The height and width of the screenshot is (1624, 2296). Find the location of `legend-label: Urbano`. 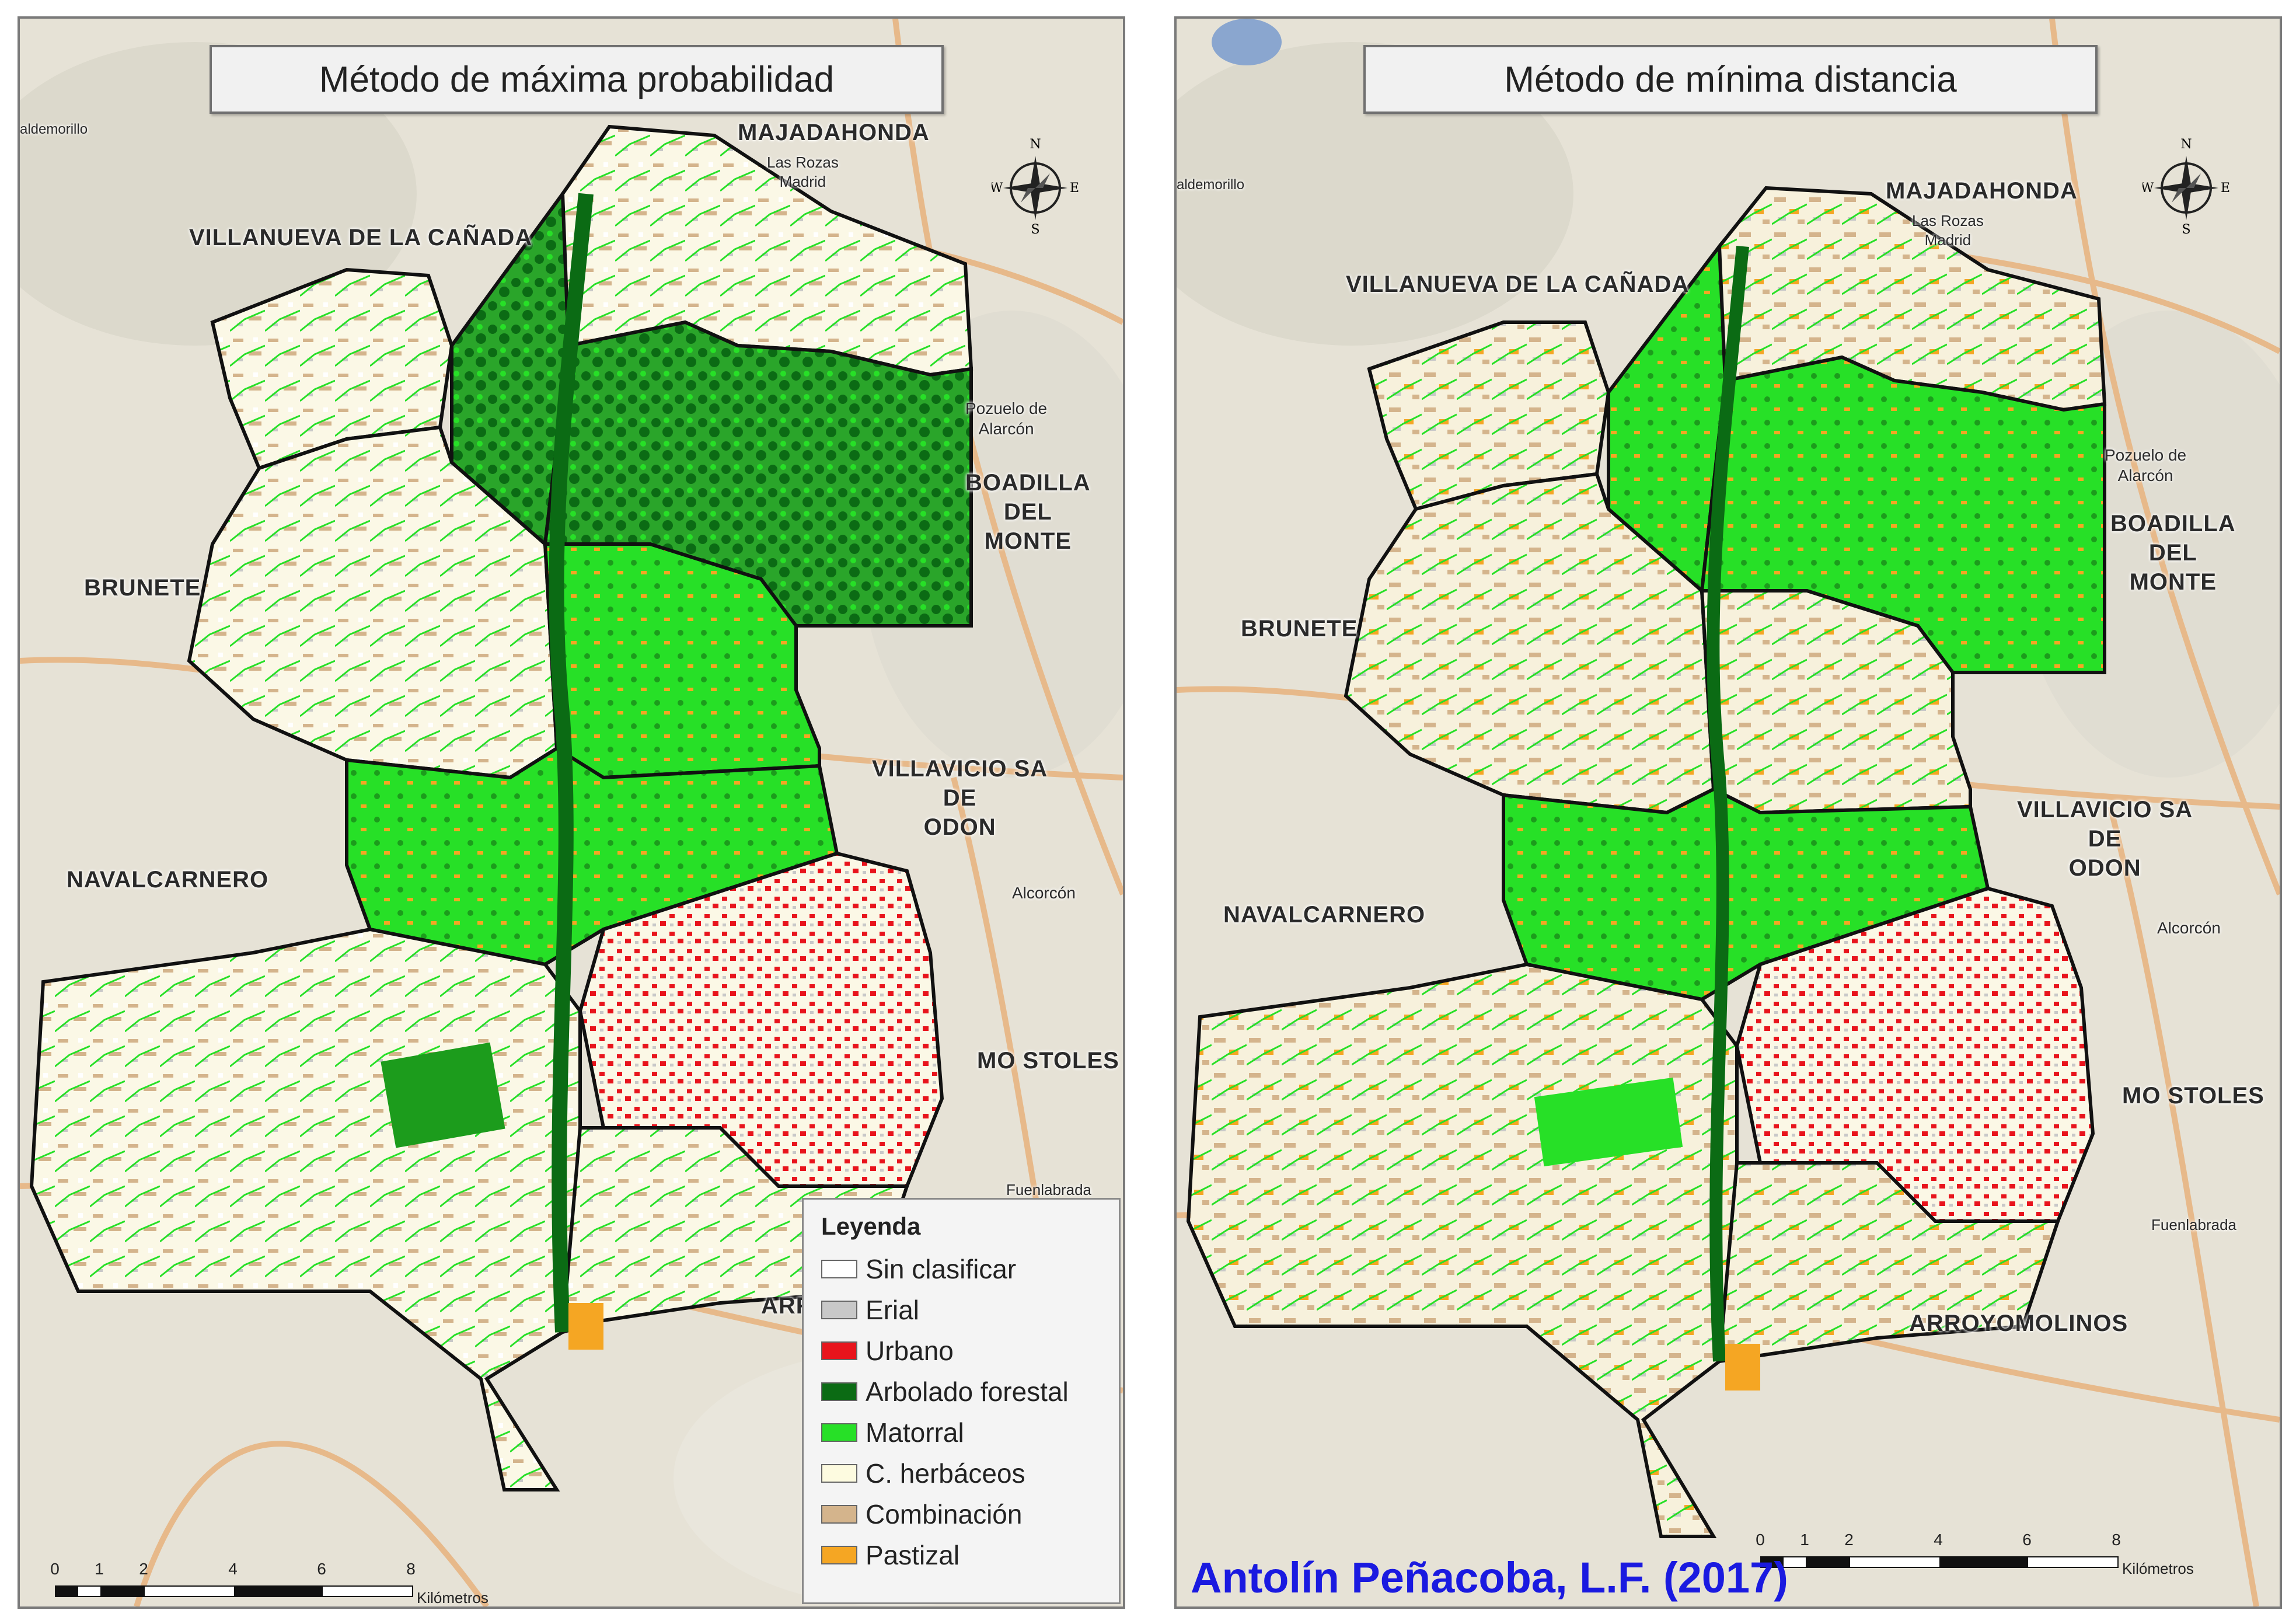

legend-label: Urbano is located at coordinates (910, 1351).